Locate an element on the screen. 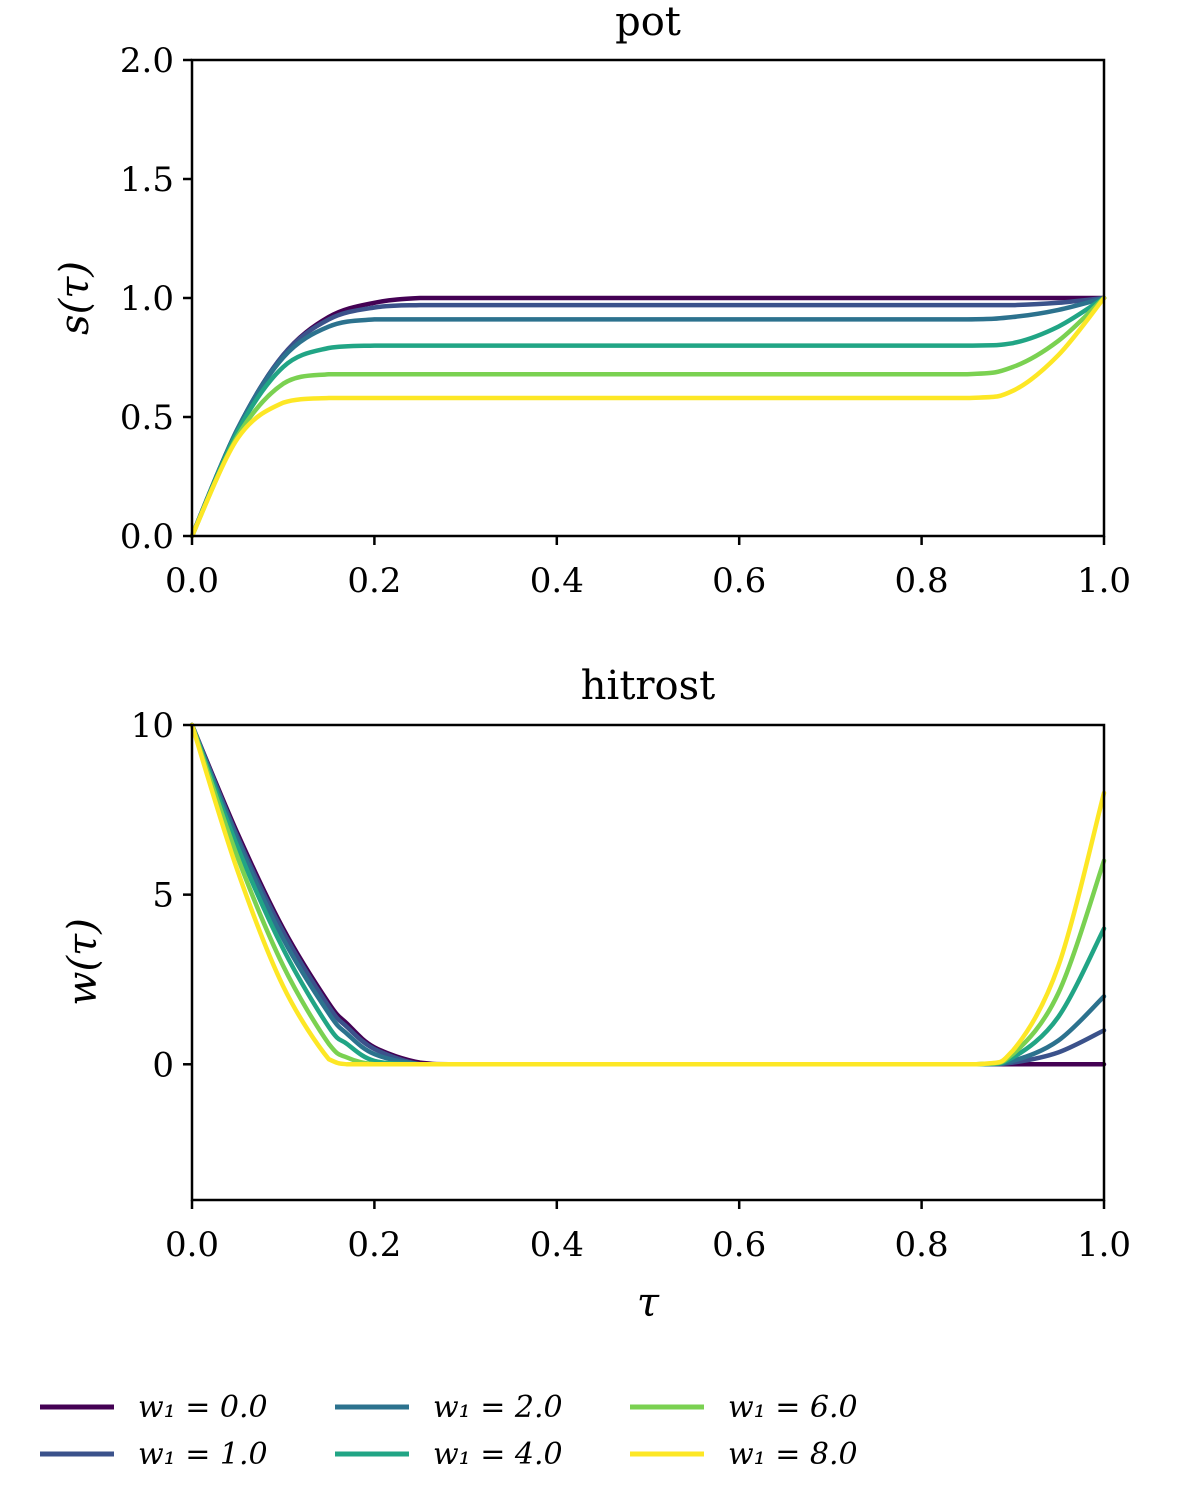 This screenshot has height=1500, width=1200. y-tick-label: 0.5 is located at coordinates (147, 418).